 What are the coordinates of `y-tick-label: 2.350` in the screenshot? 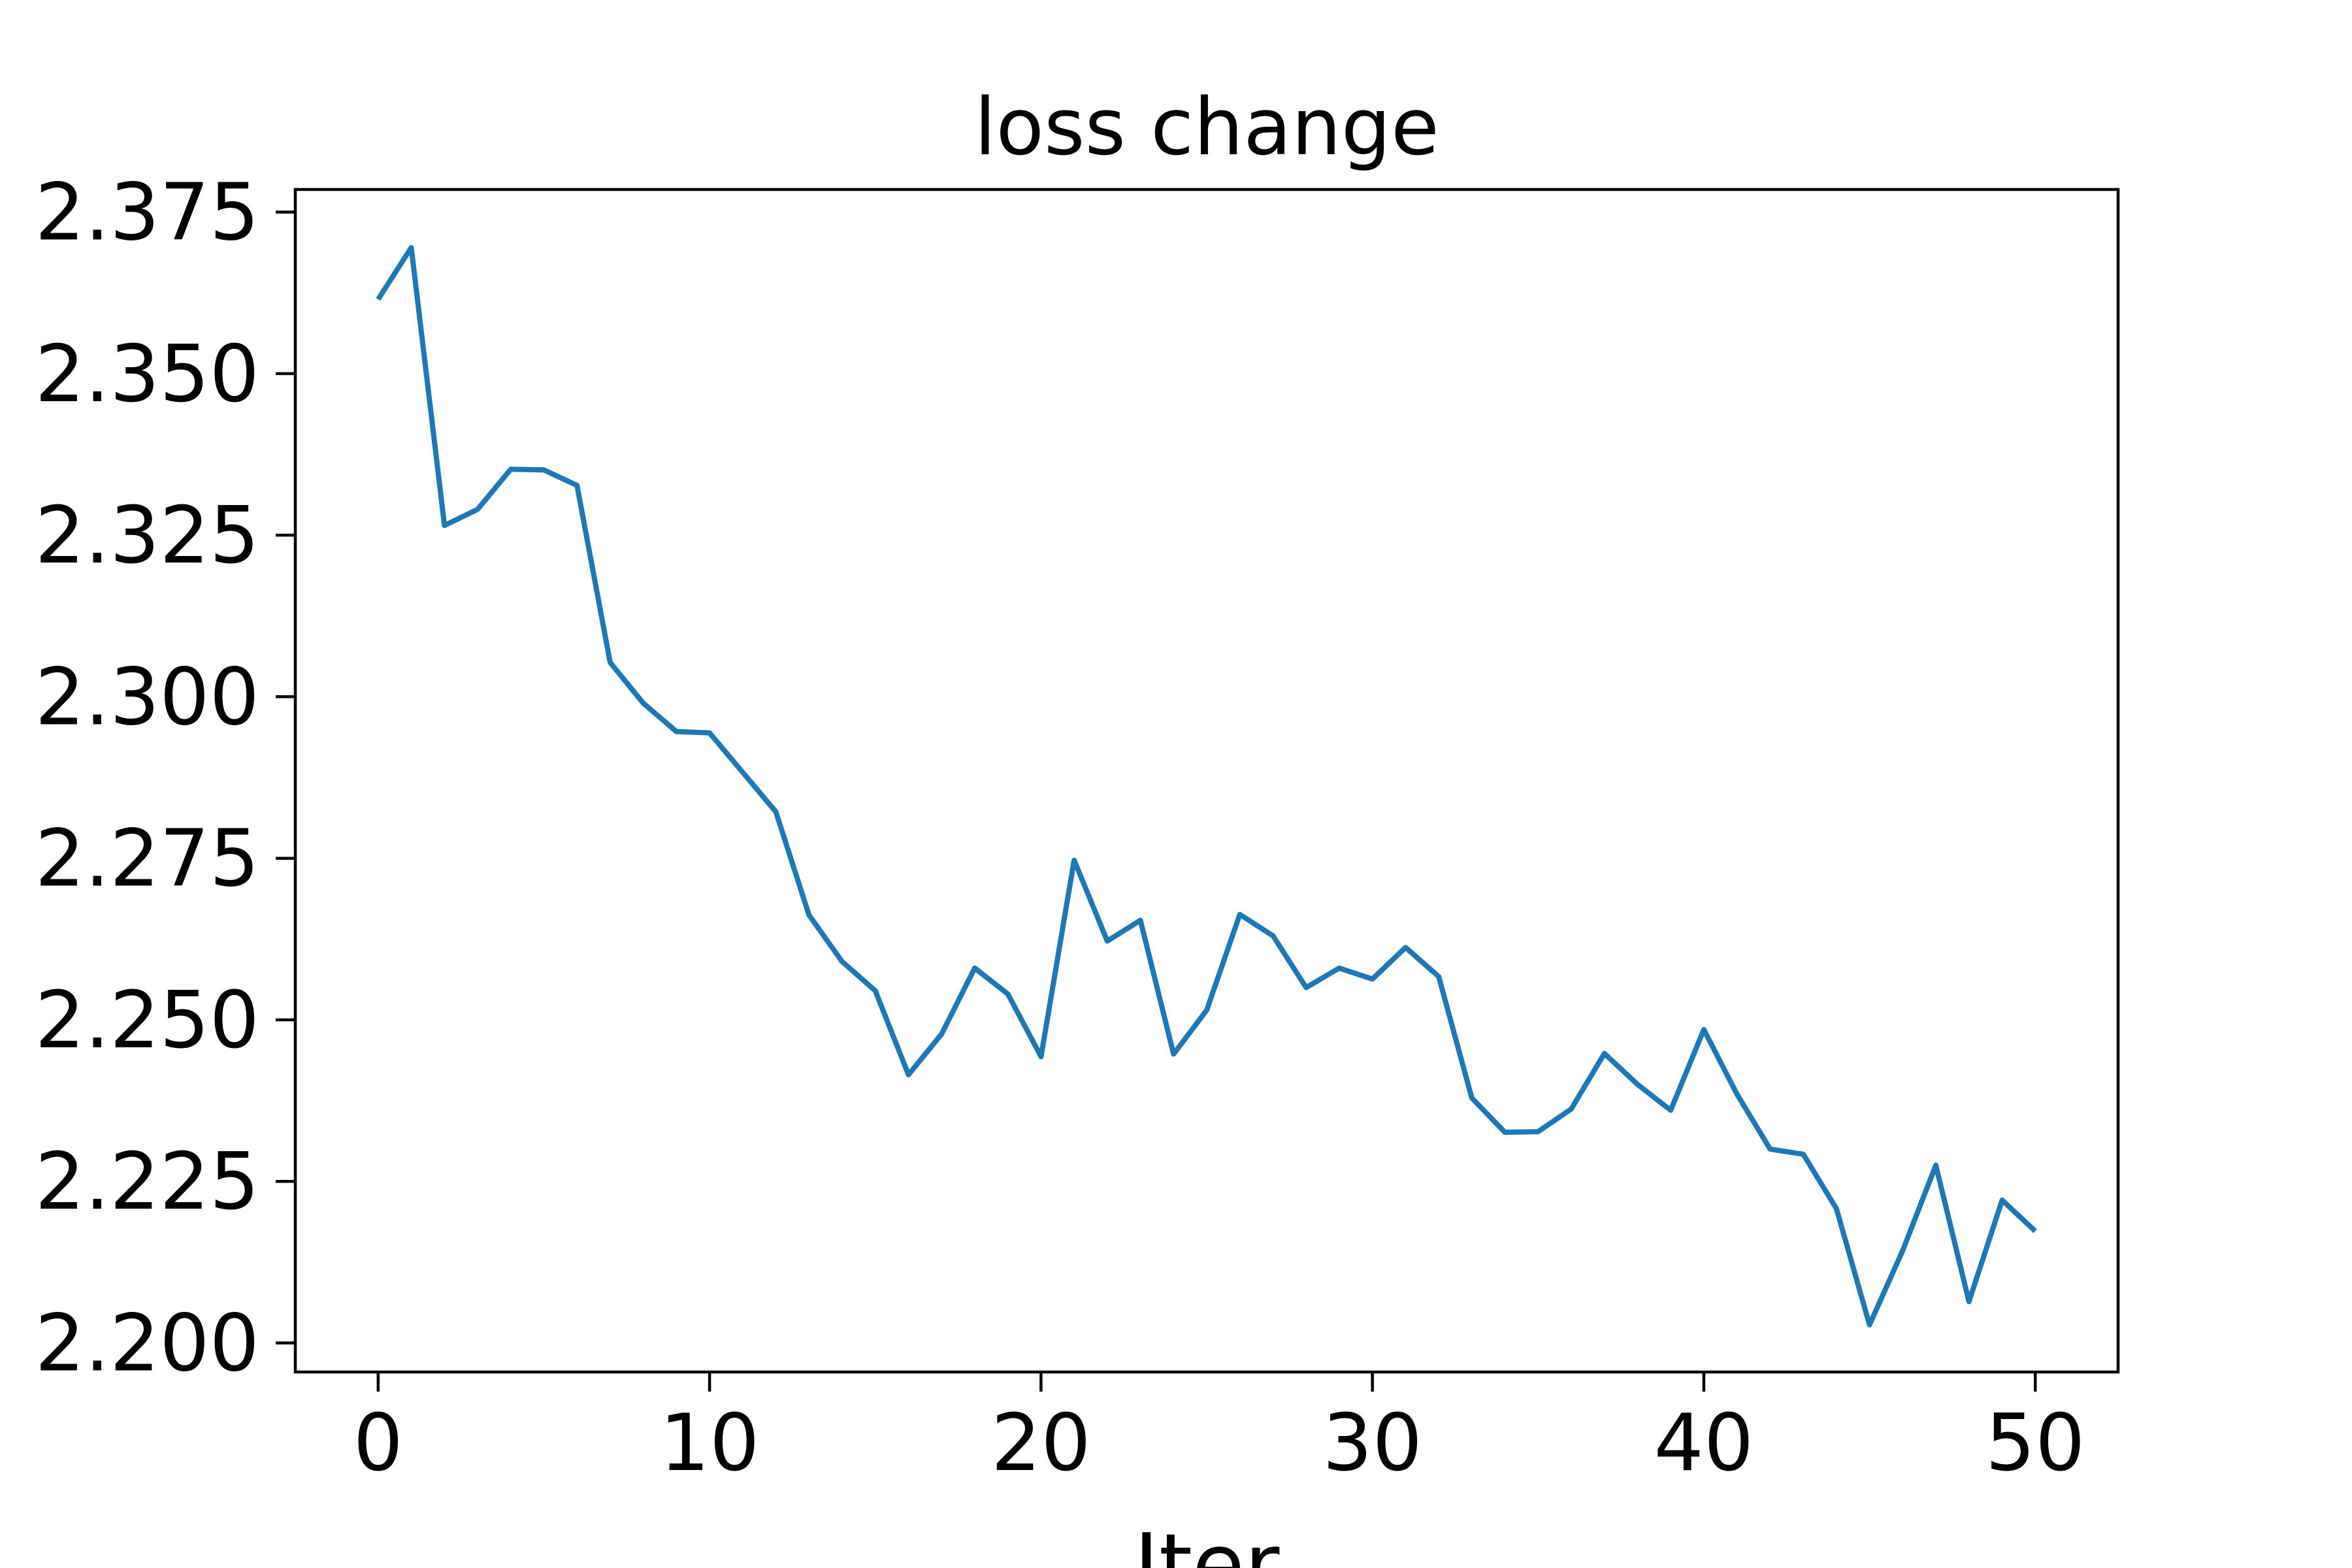 It's located at (147, 374).